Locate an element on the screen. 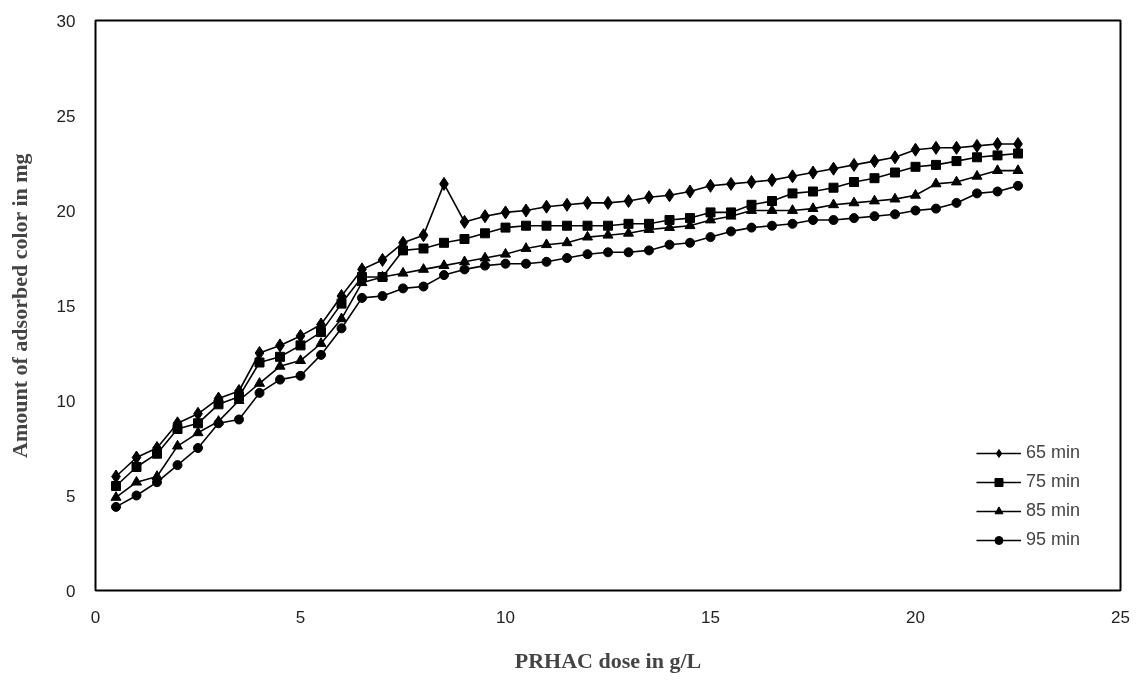  y-tick-label: 15 is located at coordinates (66, 306).